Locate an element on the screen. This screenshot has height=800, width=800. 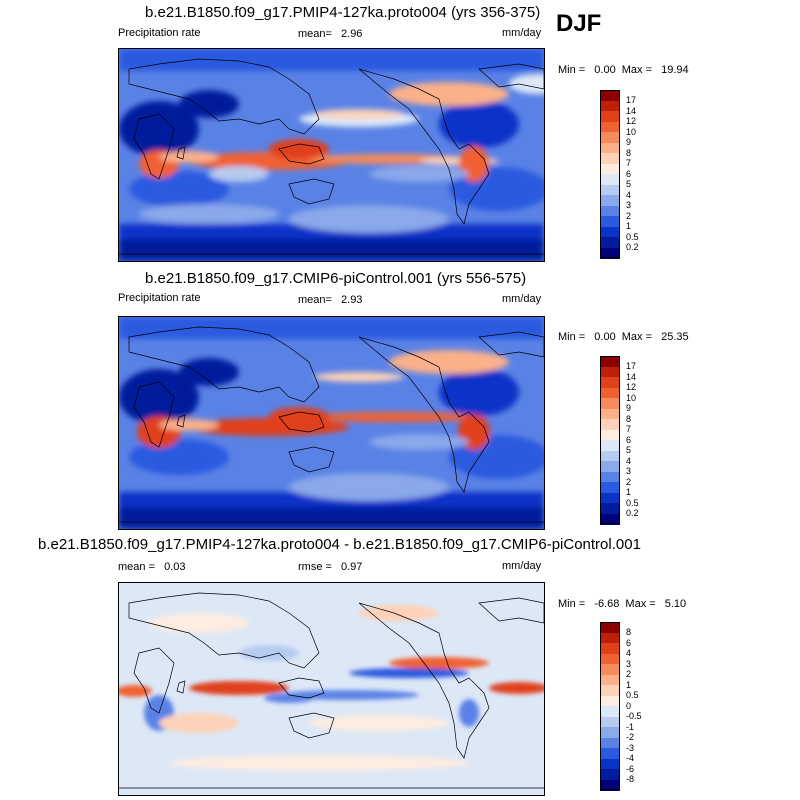
panel3-rmse: rmse = 0.97 is located at coordinates (330, 567).